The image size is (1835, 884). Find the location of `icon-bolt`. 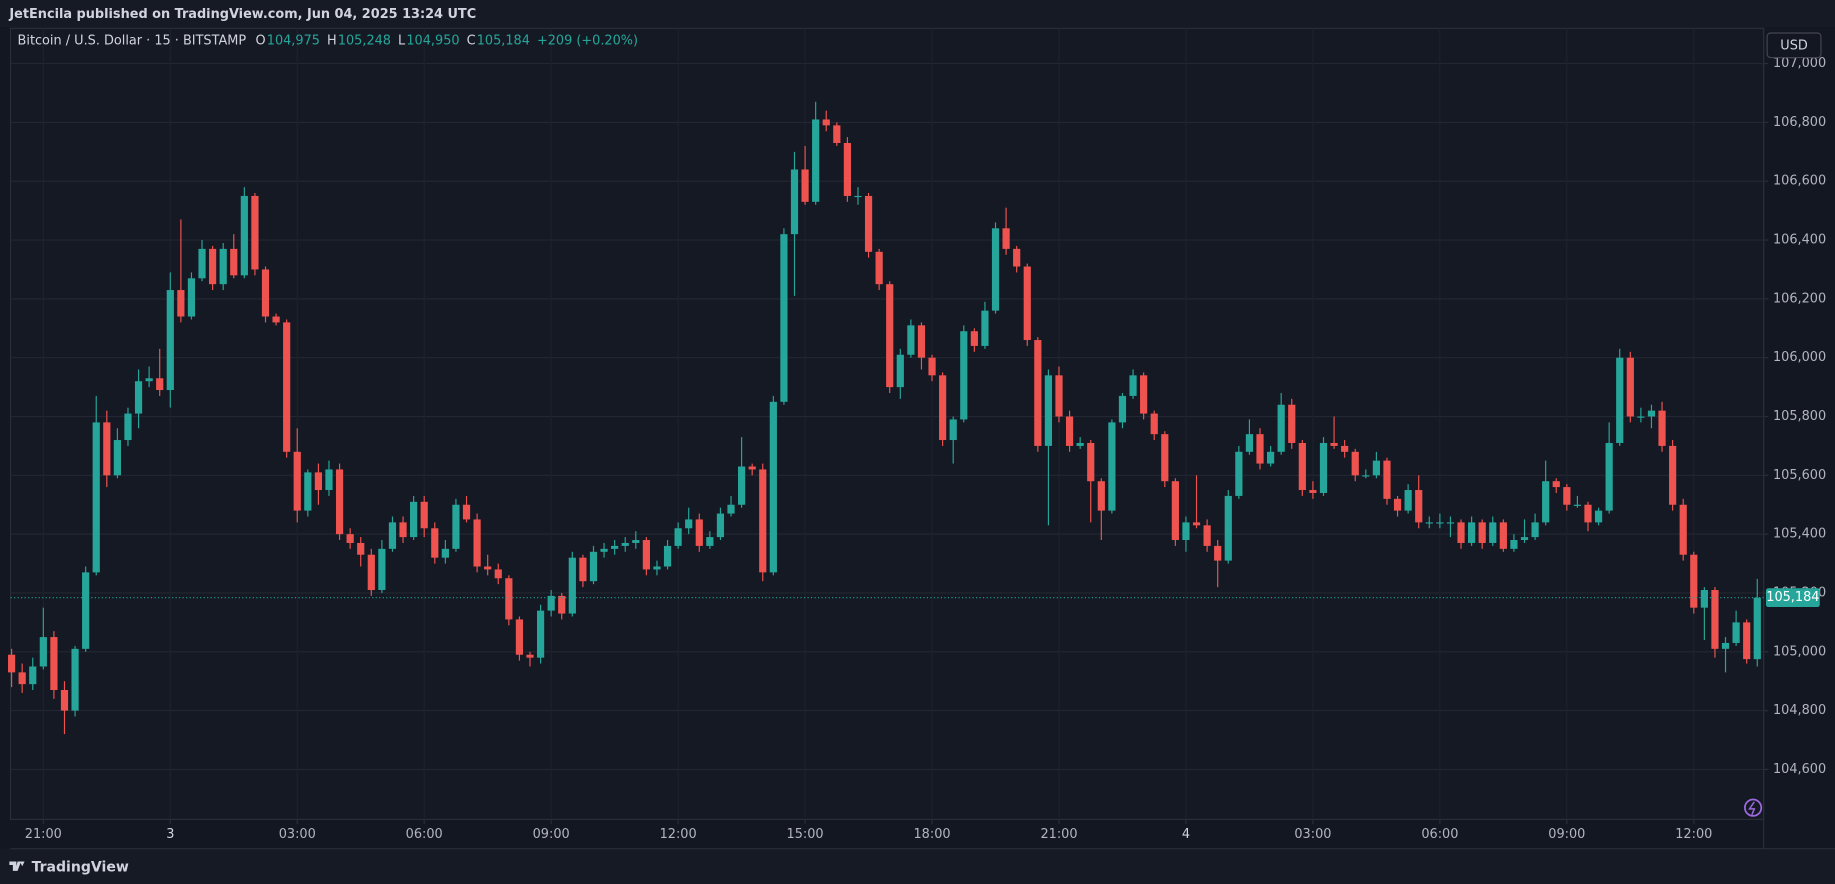

icon-bolt is located at coordinates (1752, 808).